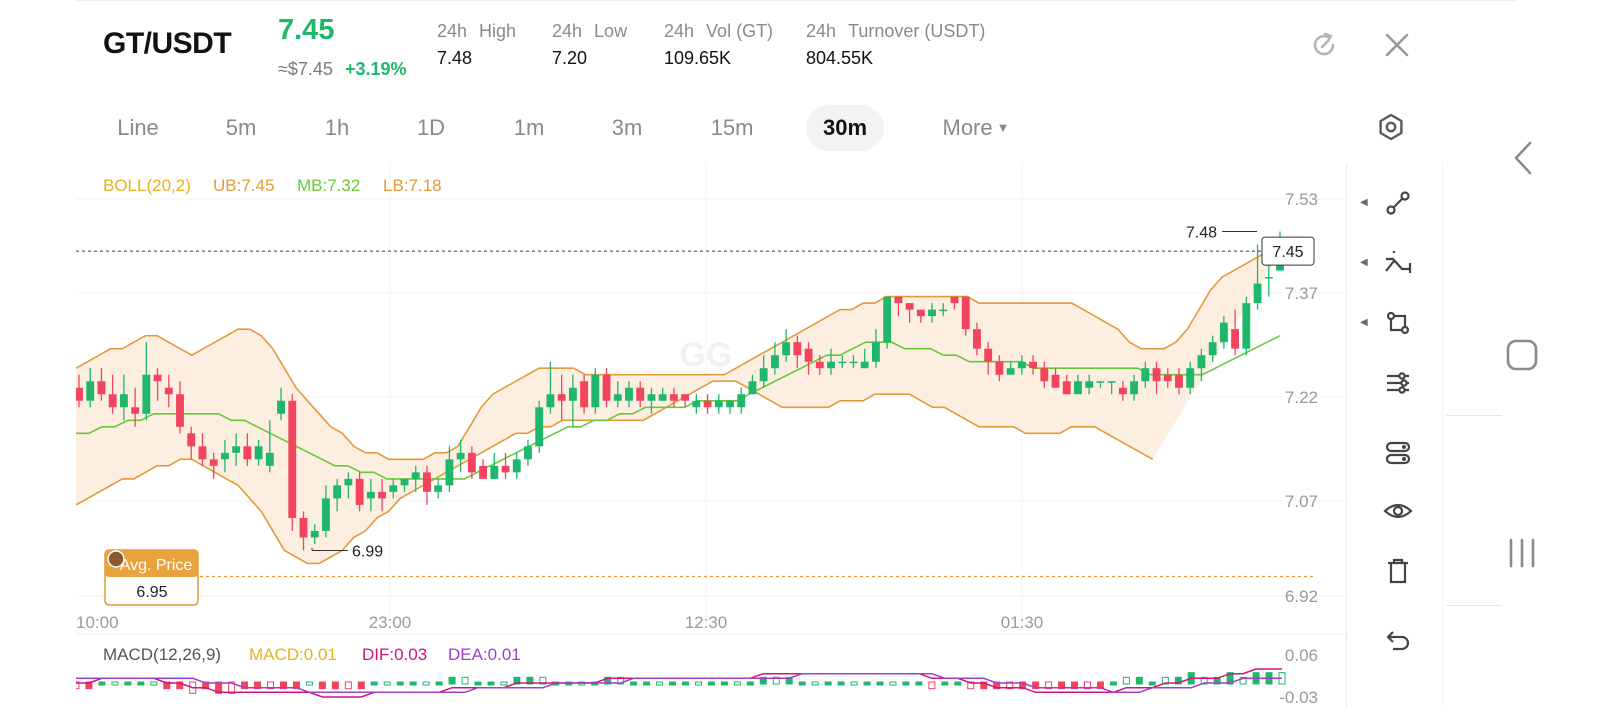  Describe the element at coordinates (724, 45) in the screenshot. I see `stat-volume: 24h Vol (GT) 109.65K` at that location.